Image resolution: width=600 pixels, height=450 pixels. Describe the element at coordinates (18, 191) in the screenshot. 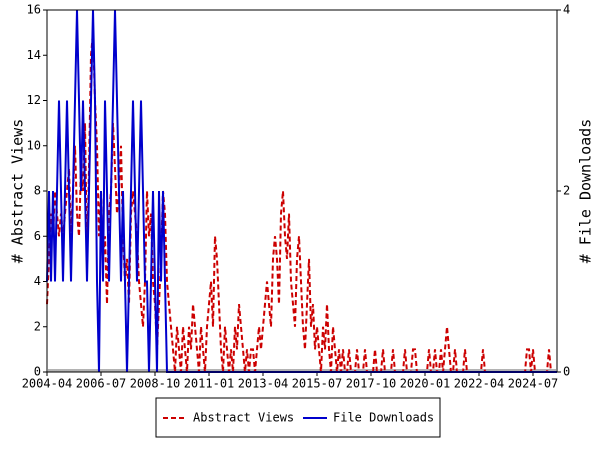

I see `y-axis-label: # Abstract Views` at that location.